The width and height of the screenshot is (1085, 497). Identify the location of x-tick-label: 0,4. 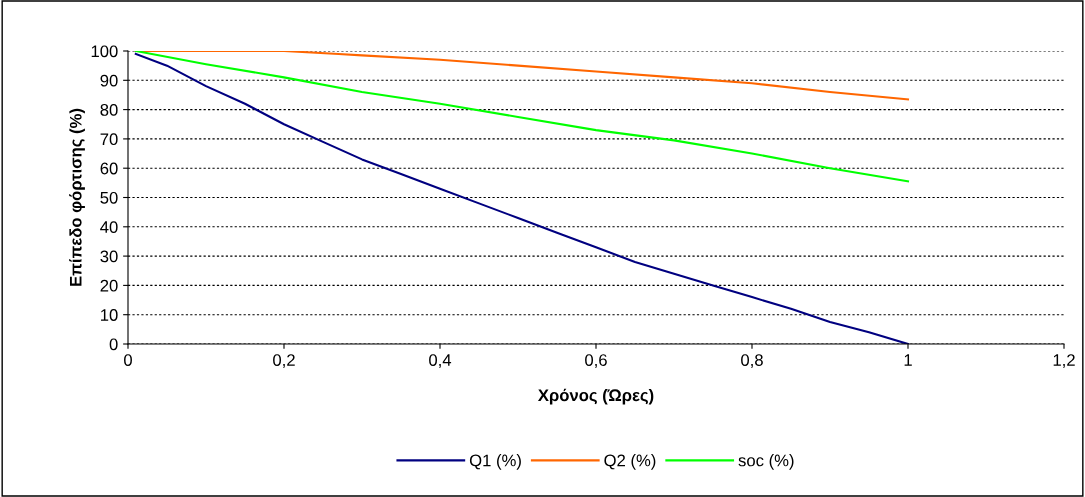
(440, 361).